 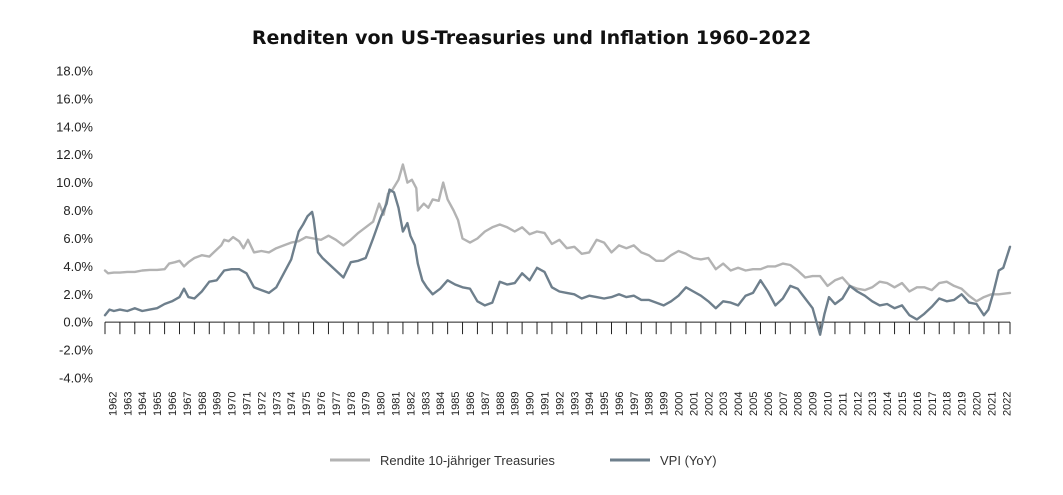 I want to click on x-tick-label: 1968, so click(x=203, y=404).